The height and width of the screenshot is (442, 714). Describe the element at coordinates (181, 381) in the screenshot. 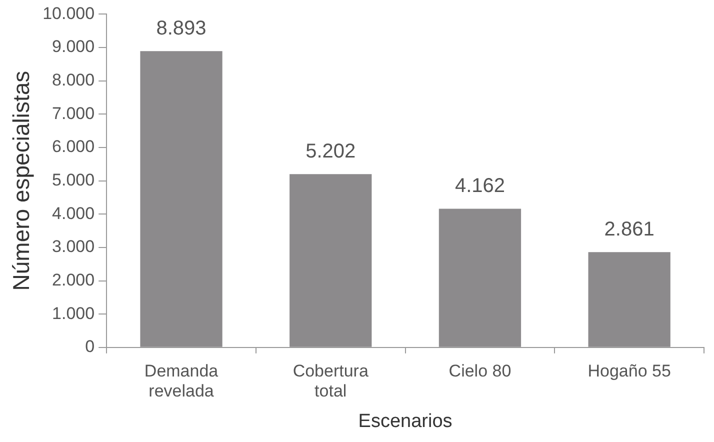

I see `x-tick-label: Demanda revelada` at that location.